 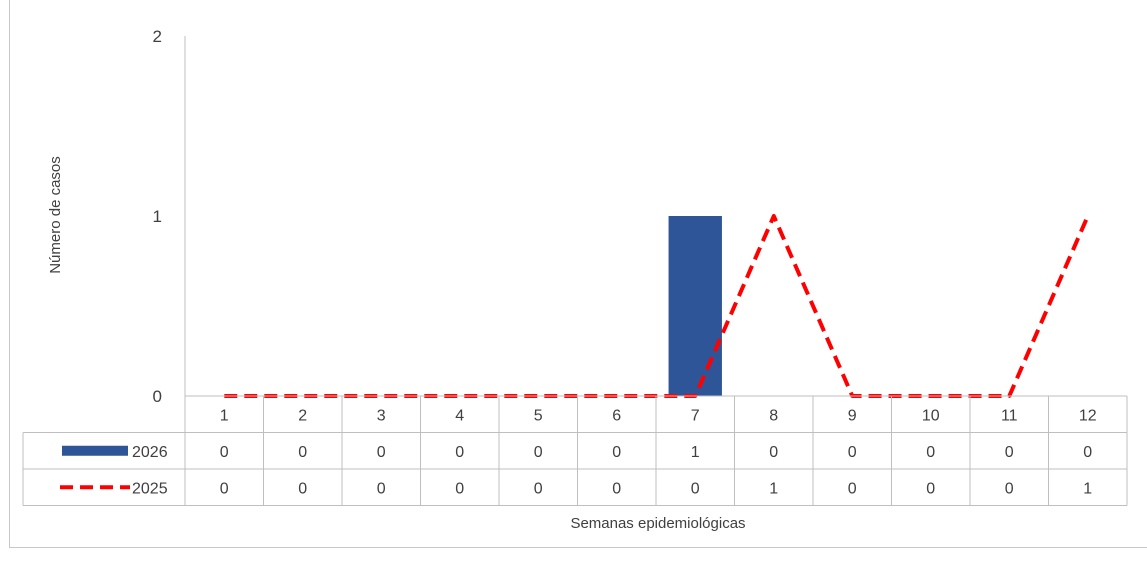 What do you see at coordinates (616, 415) in the screenshot?
I see `x-tick-label: 6` at bounding box center [616, 415].